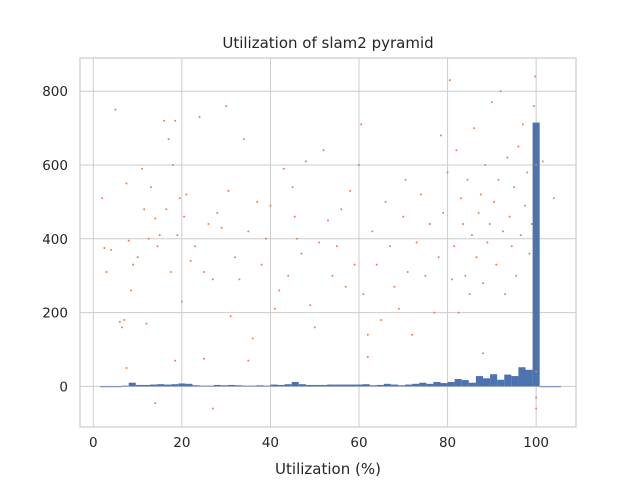  I want to click on y-tick-labels: 0 200 400 600 800, so click(55, 239).